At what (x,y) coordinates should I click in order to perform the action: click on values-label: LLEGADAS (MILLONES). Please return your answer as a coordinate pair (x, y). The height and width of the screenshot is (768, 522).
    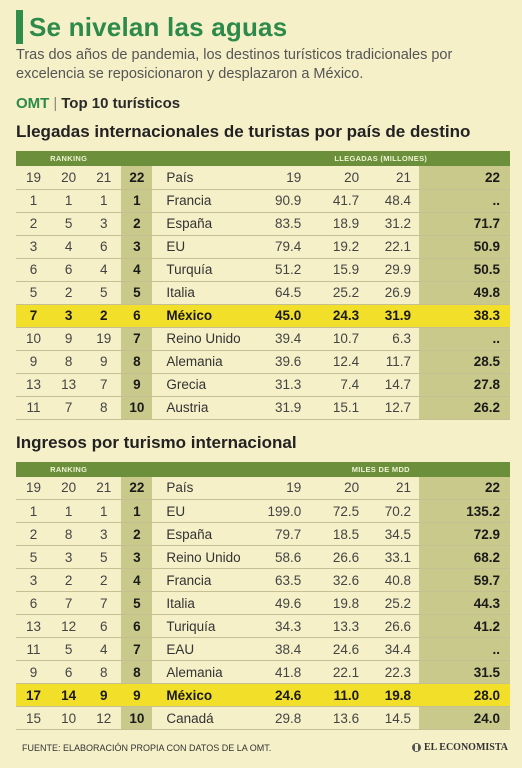
    Looking at the image, I should click on (380, 158).